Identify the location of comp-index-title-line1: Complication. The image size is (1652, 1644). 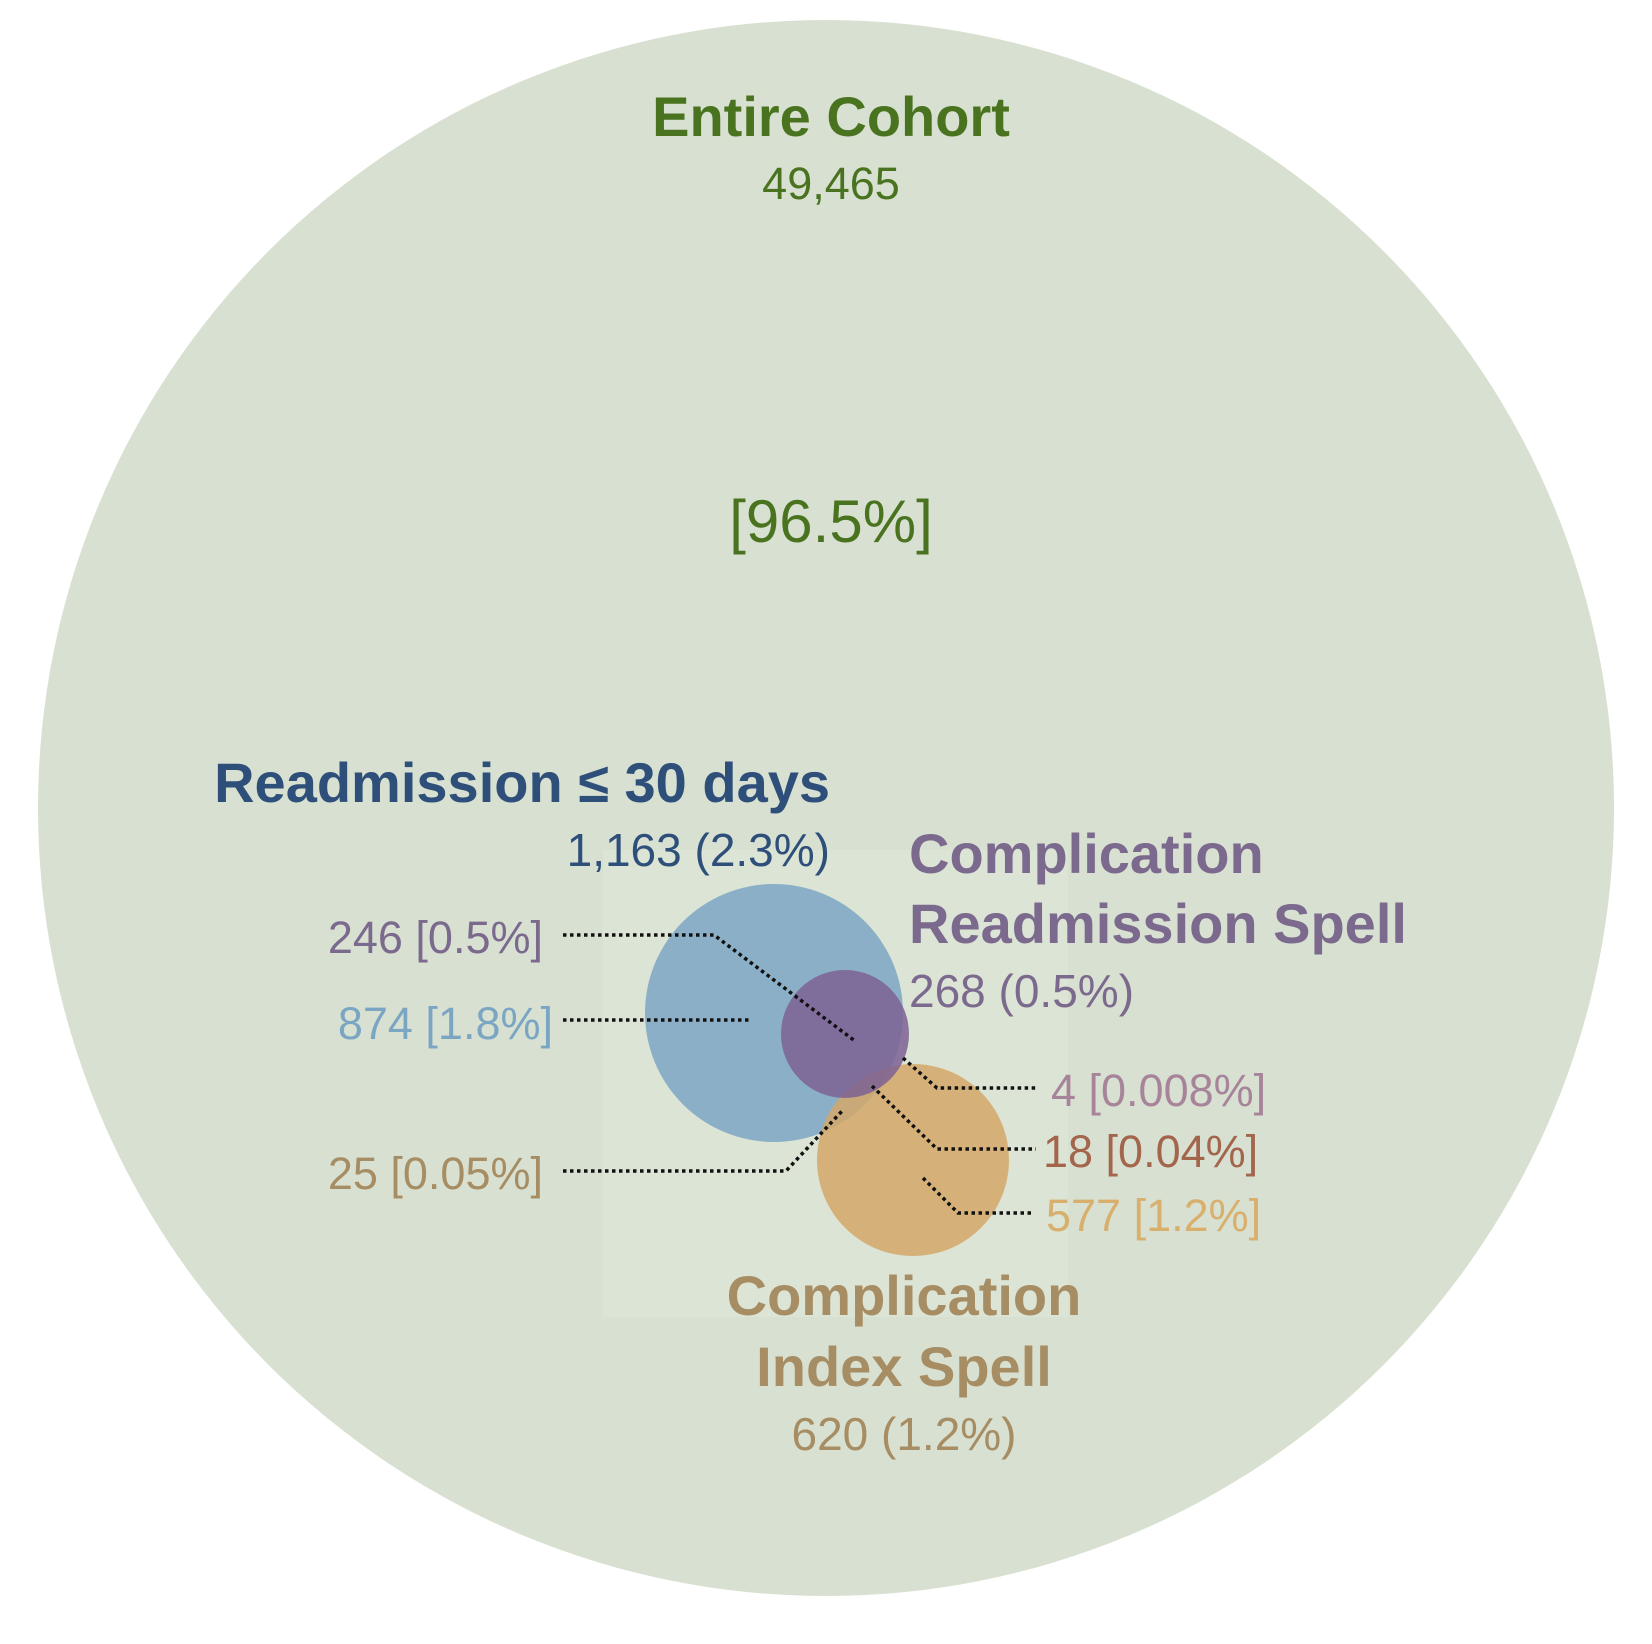
(904, 1295).